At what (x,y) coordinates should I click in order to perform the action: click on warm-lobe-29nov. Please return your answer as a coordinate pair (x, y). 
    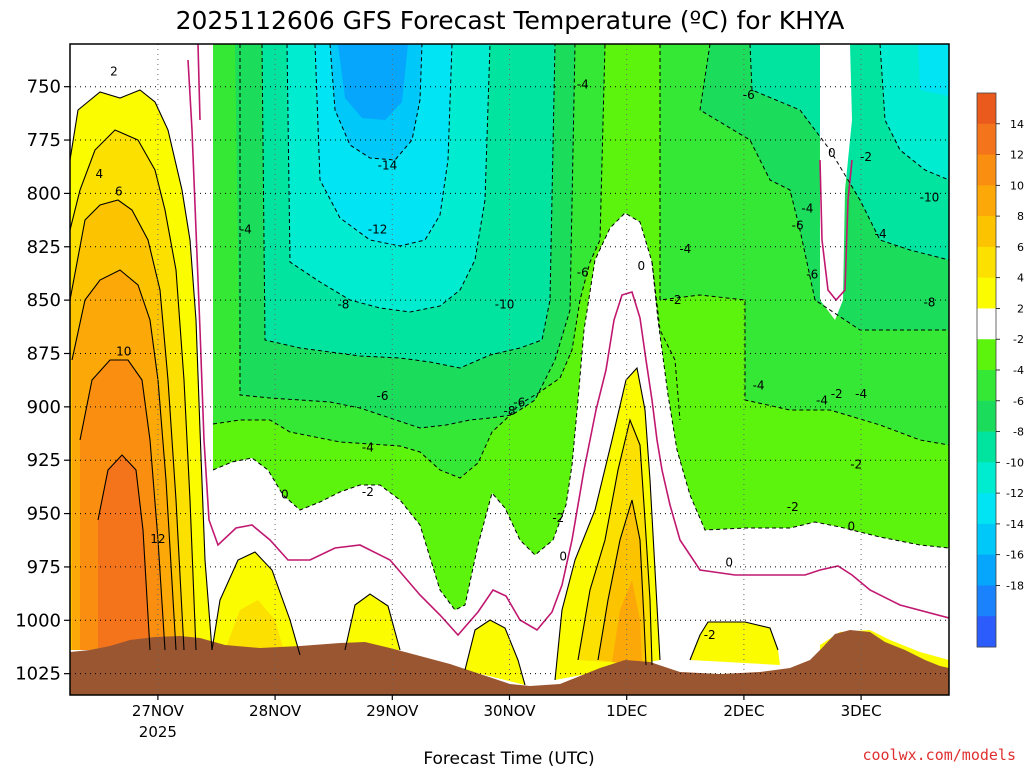
    Looking at the image, I should click on (372, 622).